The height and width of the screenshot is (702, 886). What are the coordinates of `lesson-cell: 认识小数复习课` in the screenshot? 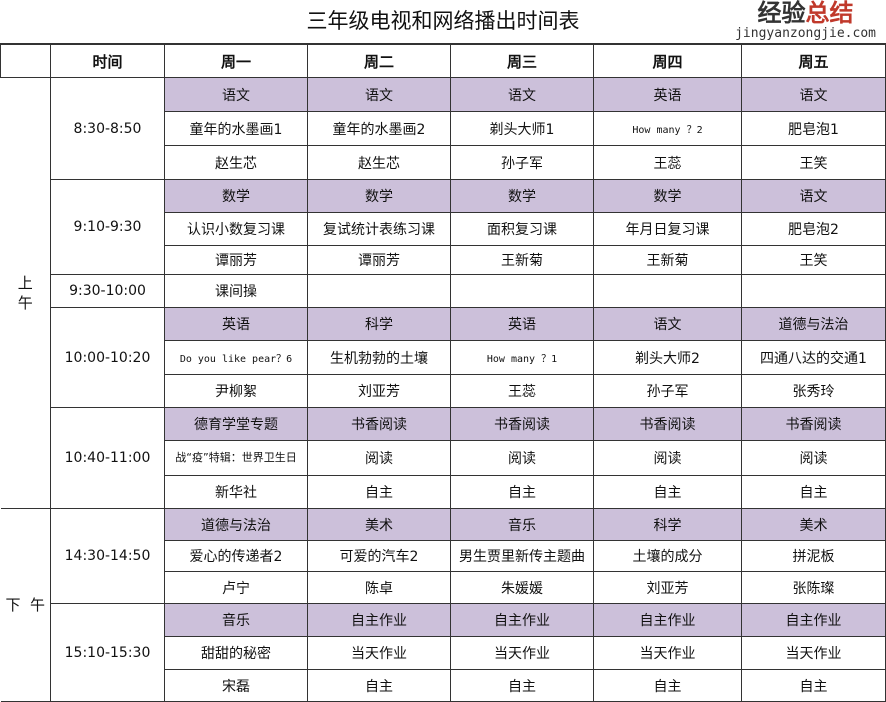 It's located at (236, 229).